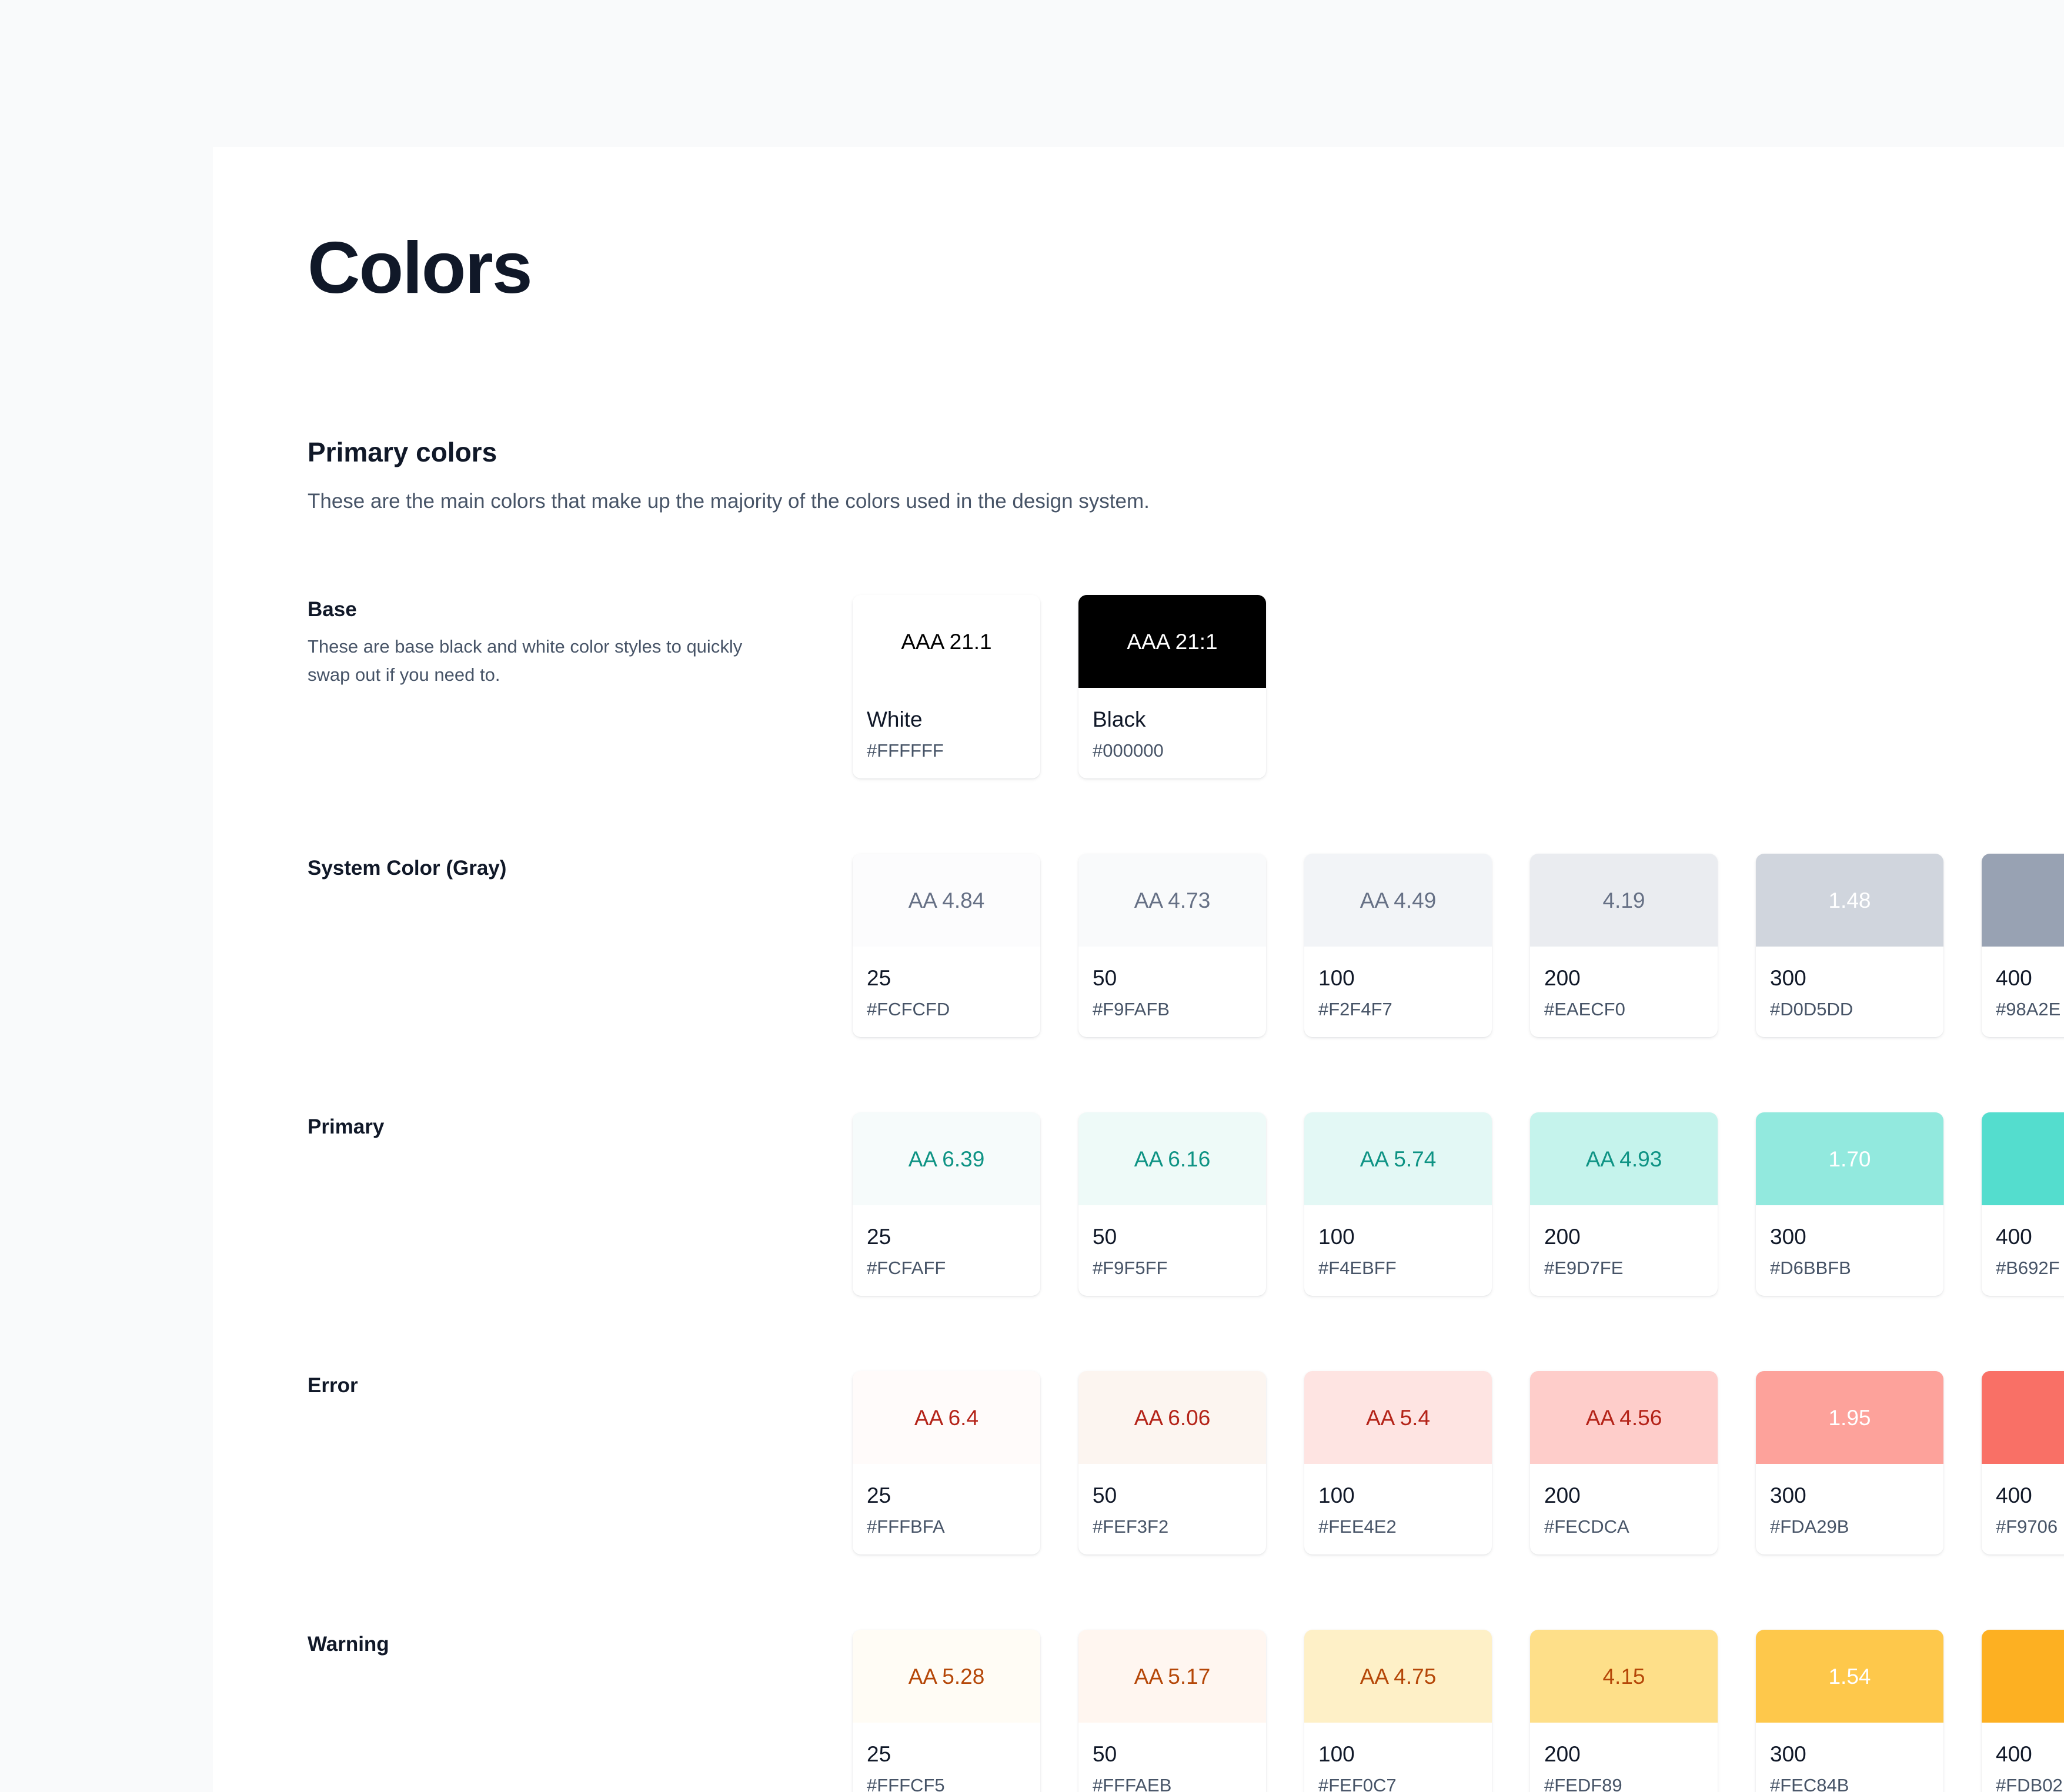  I want to click on color-swatch-card: AA 4.49 100 #F2F4F7, so click(1398, 946).